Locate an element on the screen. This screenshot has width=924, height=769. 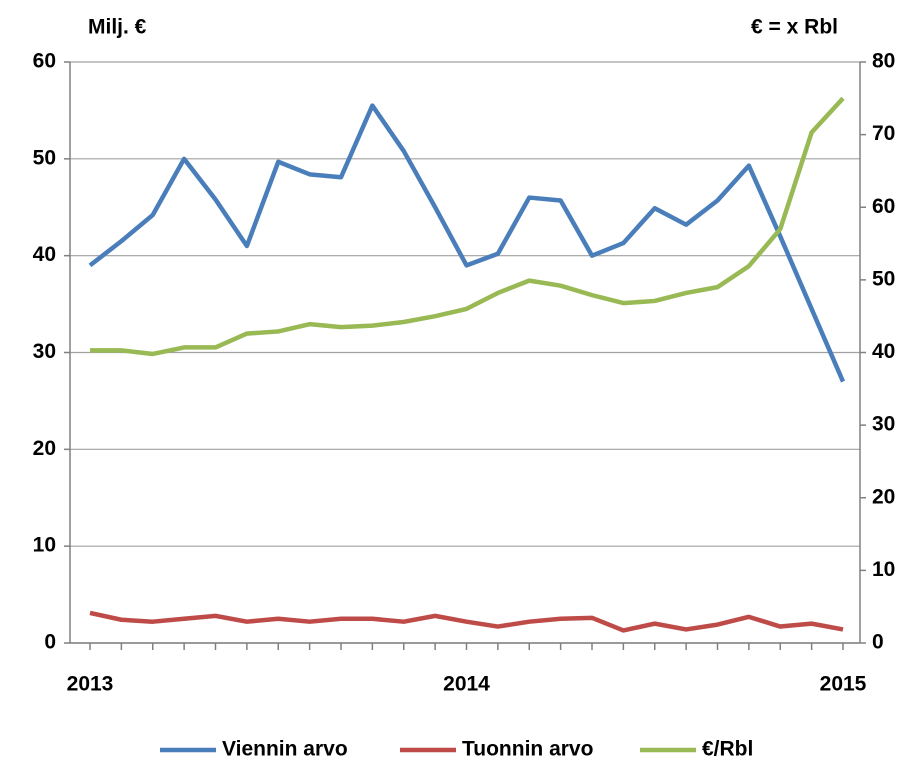
y2-tick-label: 80 is located at coordinates (883, 61).